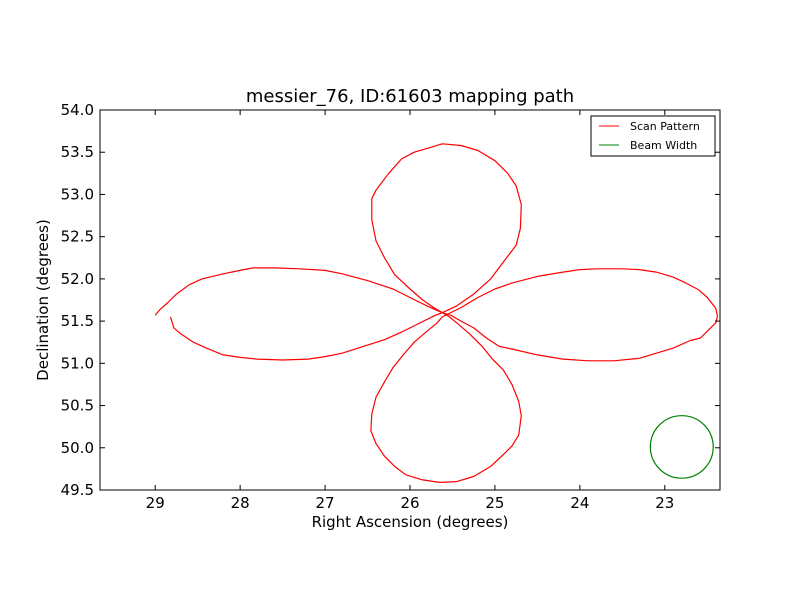 This screenshot has width=800, height=600. Describe the element at coordinates (43, 300) in the screenshot. I see `y-axis-label: Declination (degrees)` at that location.